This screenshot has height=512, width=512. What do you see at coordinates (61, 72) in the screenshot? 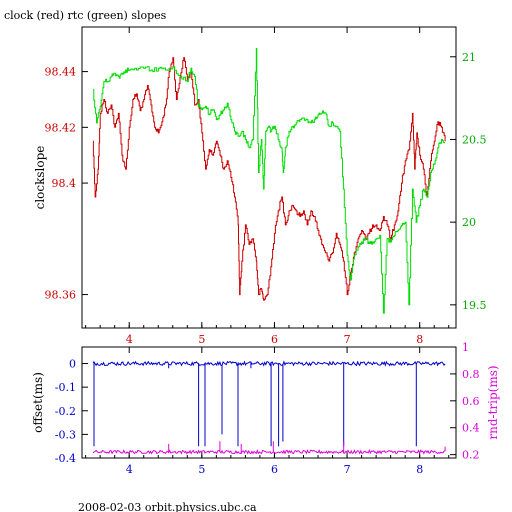
I see `y-tick-label: 98.44` at bounding box center [61, 72].